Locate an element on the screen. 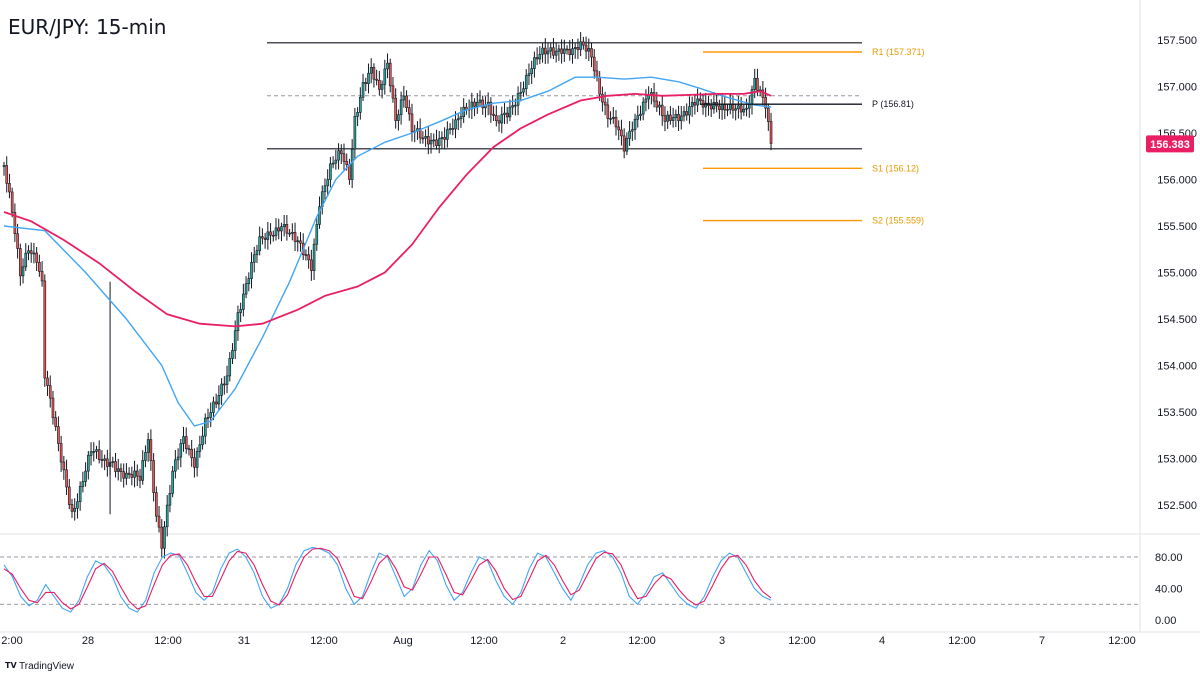 This screenshot has height=675, width=1200. price-tick-label: 153.500 is located at coordinates (1177, 413).